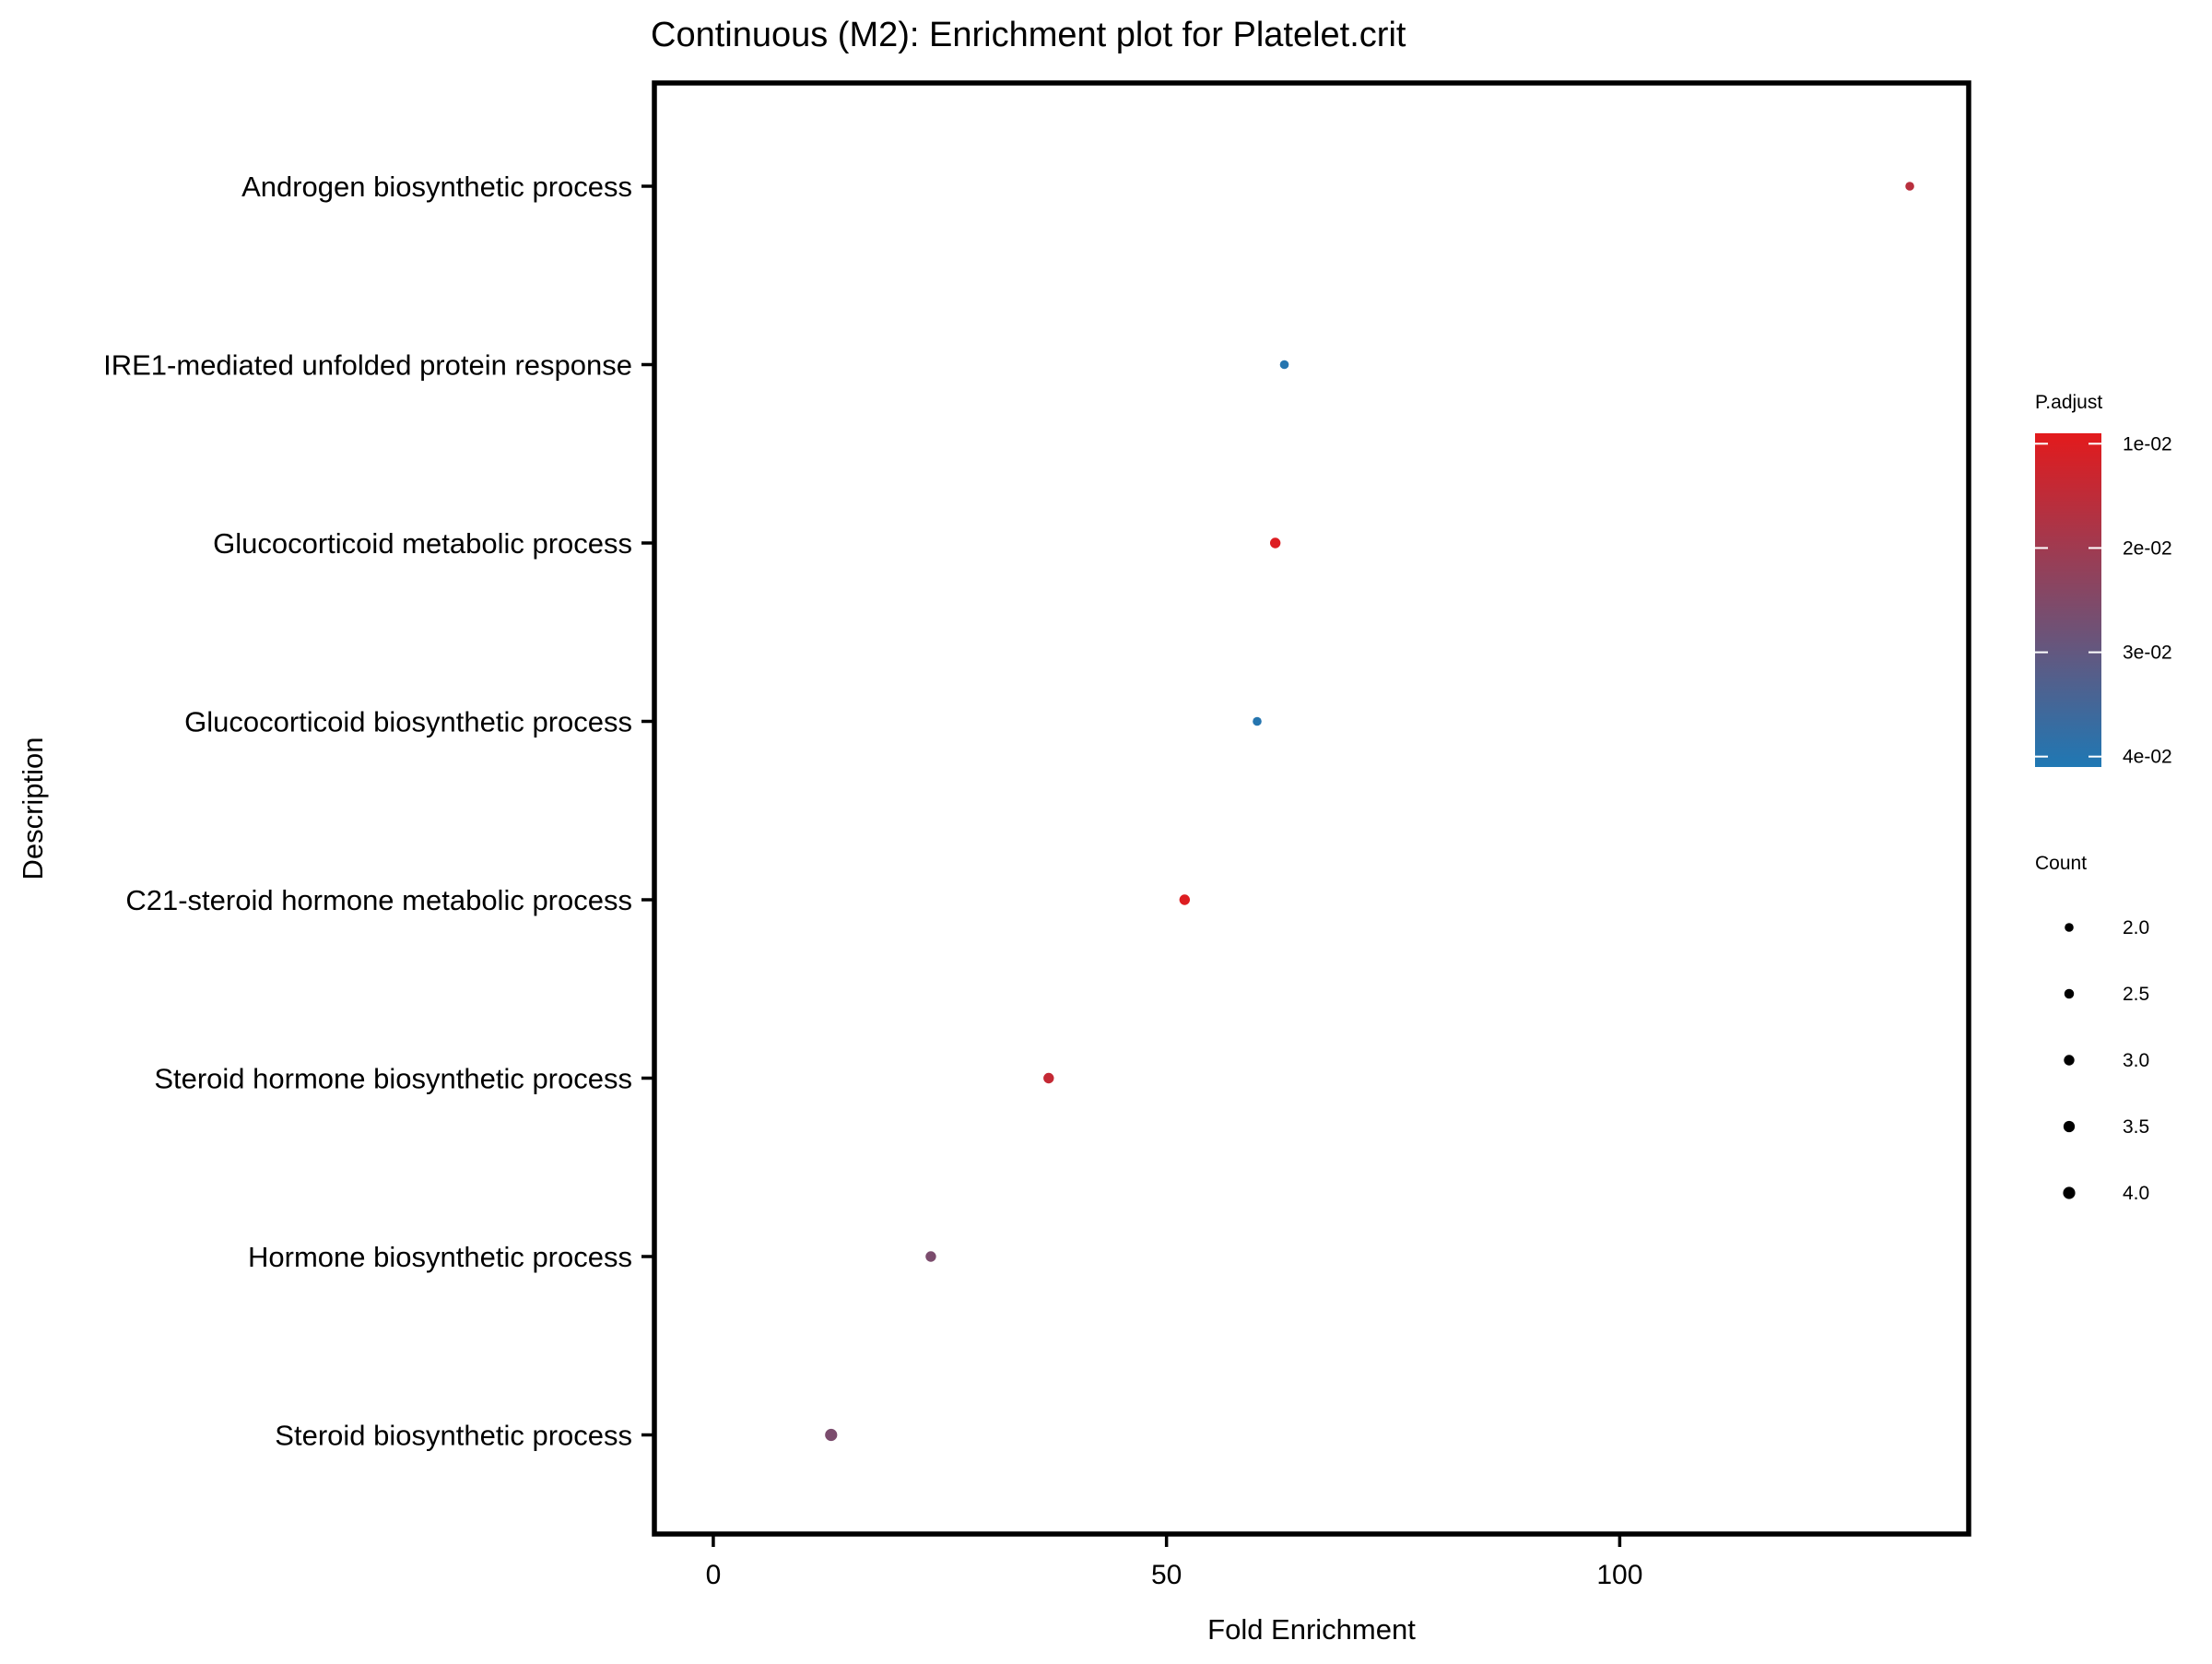  What do you see at coordinates (2147, 548) in the screenshot?
I see `colorbar-label: 2e-02` at bounding box center [2147, 548].